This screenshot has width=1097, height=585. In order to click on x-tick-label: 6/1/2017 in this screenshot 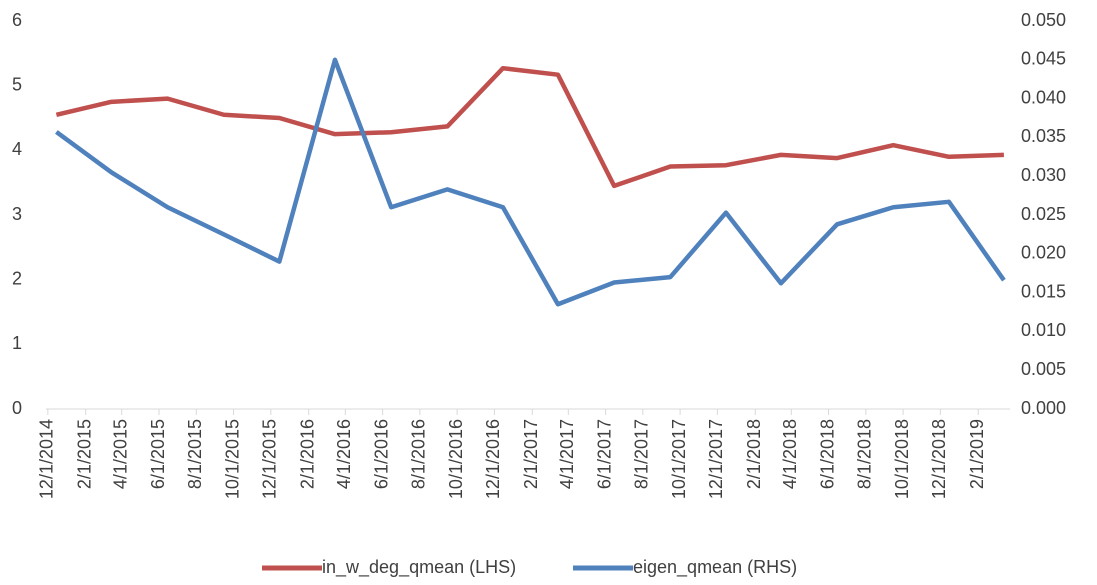, I will do `click(604, 454)`.